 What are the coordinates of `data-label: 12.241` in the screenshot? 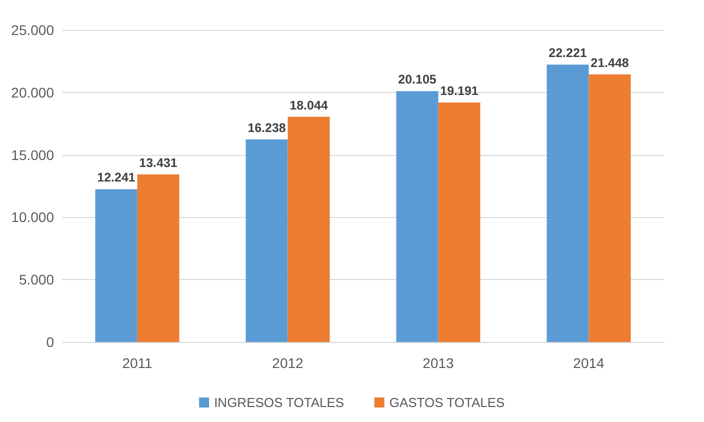 It's located at (116, 177).